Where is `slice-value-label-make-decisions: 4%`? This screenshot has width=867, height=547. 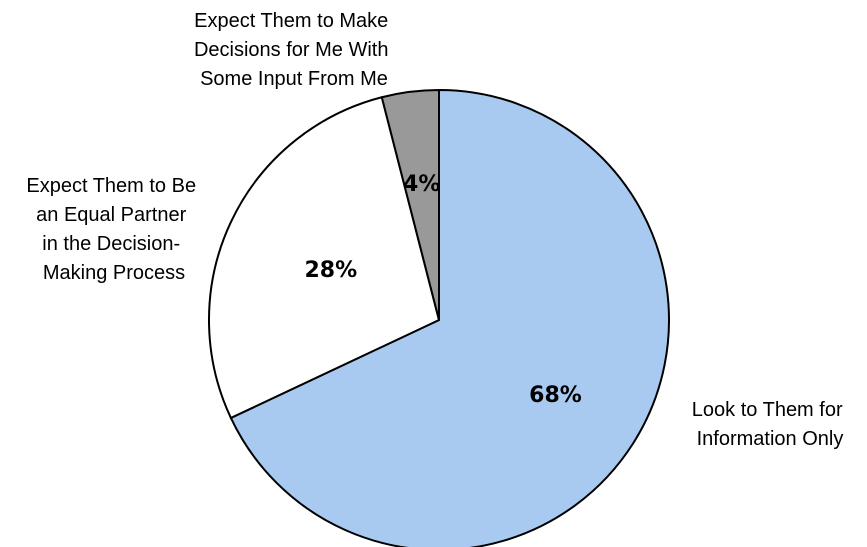
slice-value-label-make-decisions: 4% is located at coordinates (421, 184).